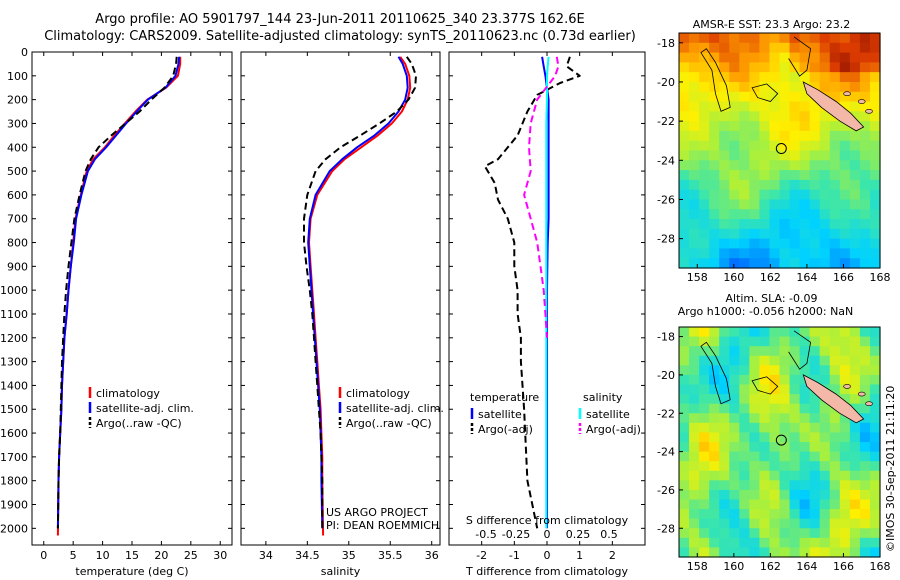 The width and height of the screenshot is (900, 580). I want to click on y-tick-label: 500, so click(17, 171).